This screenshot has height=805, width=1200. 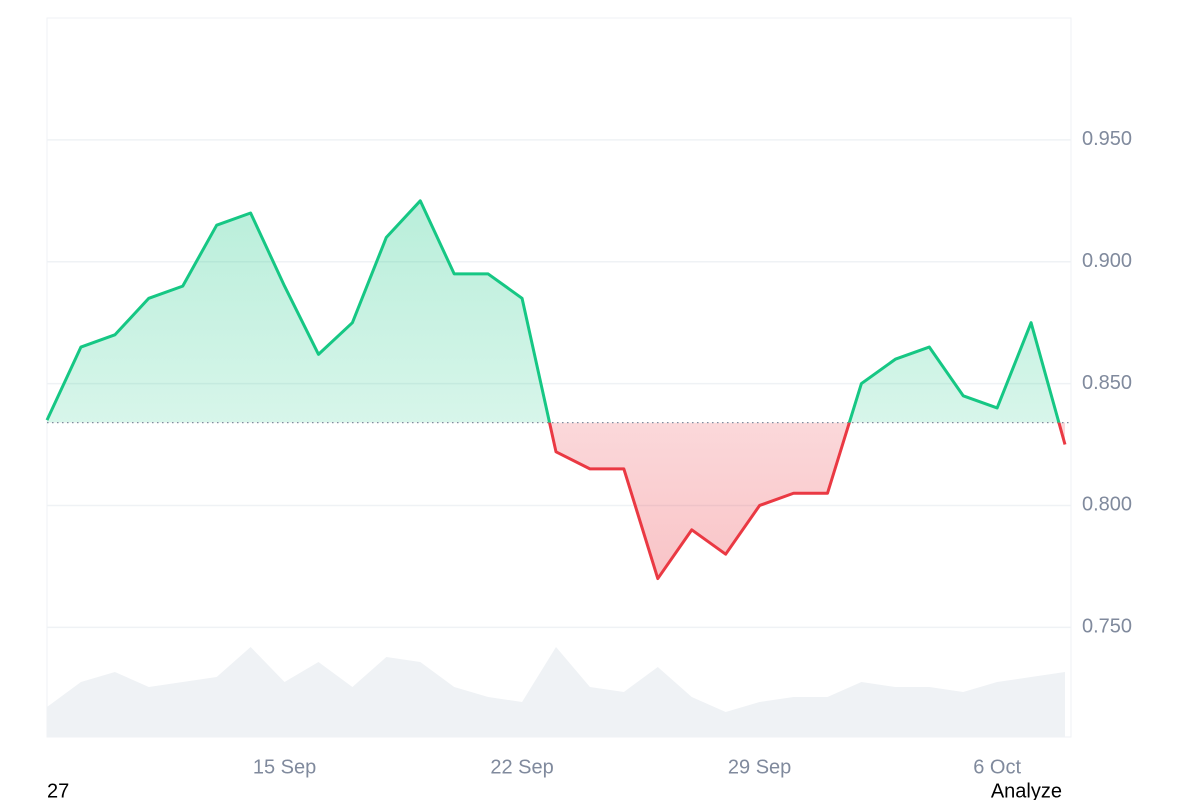 What do you see at coordinates (1107, 139) in the screenshot?
I see `y-tick-label: 0.950` at bounding box center [1107, 139].